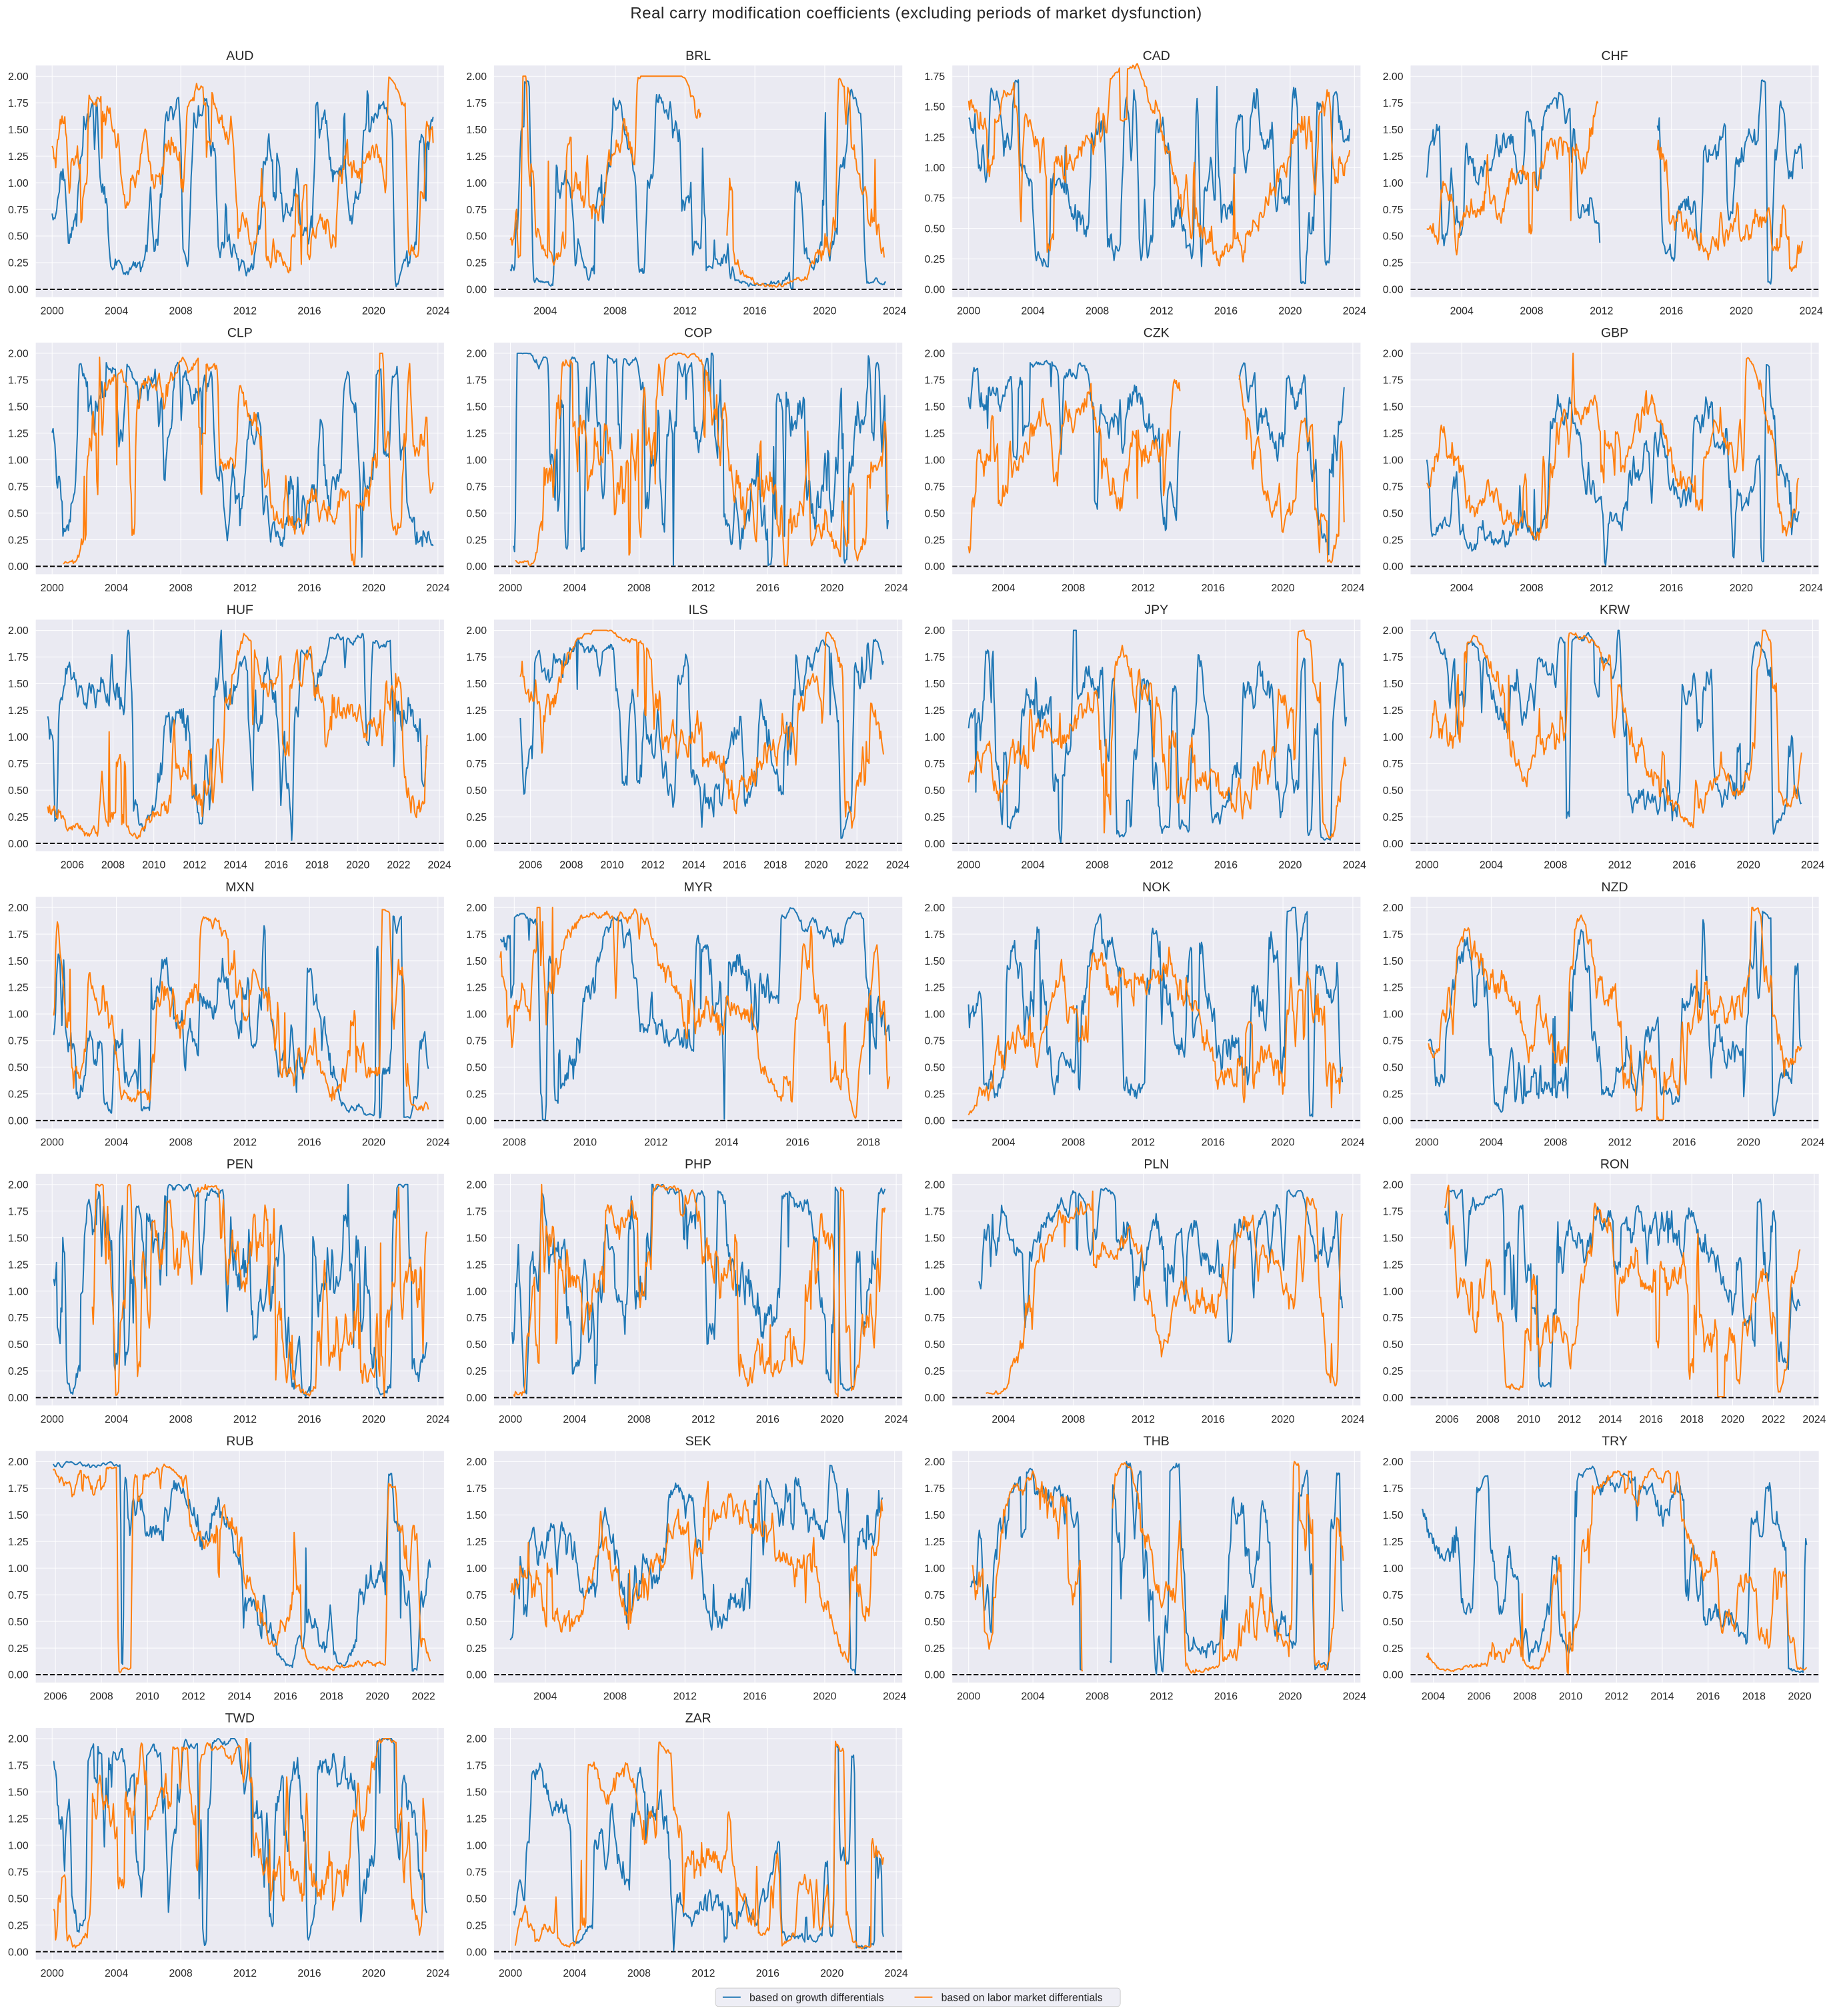 The width and height of the screenshot is (1833, 2016). Describe the element at coordinates (698, 1164) in the screenshot. I see `svg-text: PHP` at that location.